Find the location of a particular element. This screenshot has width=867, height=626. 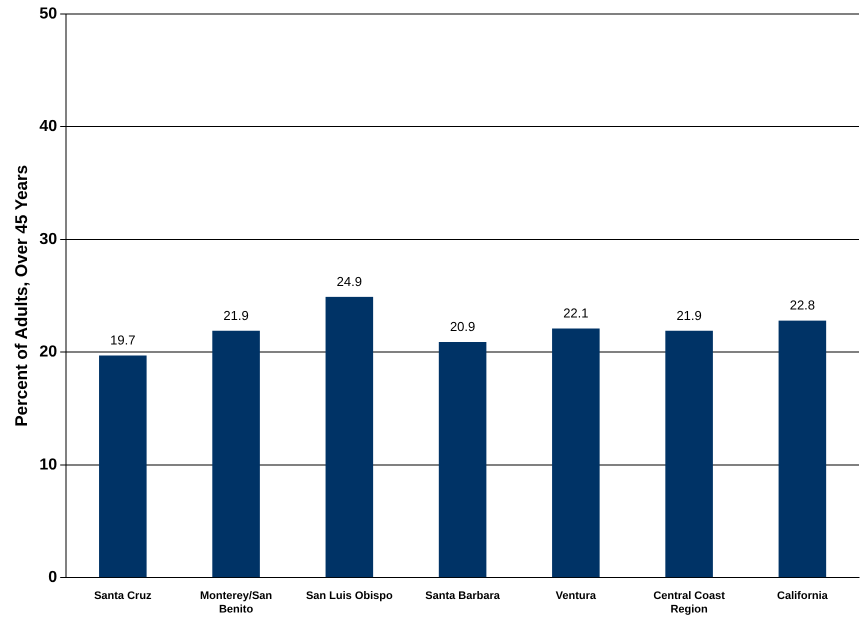

x-tick-label: Monterey/San Benito is located at coordinates (236, 603).